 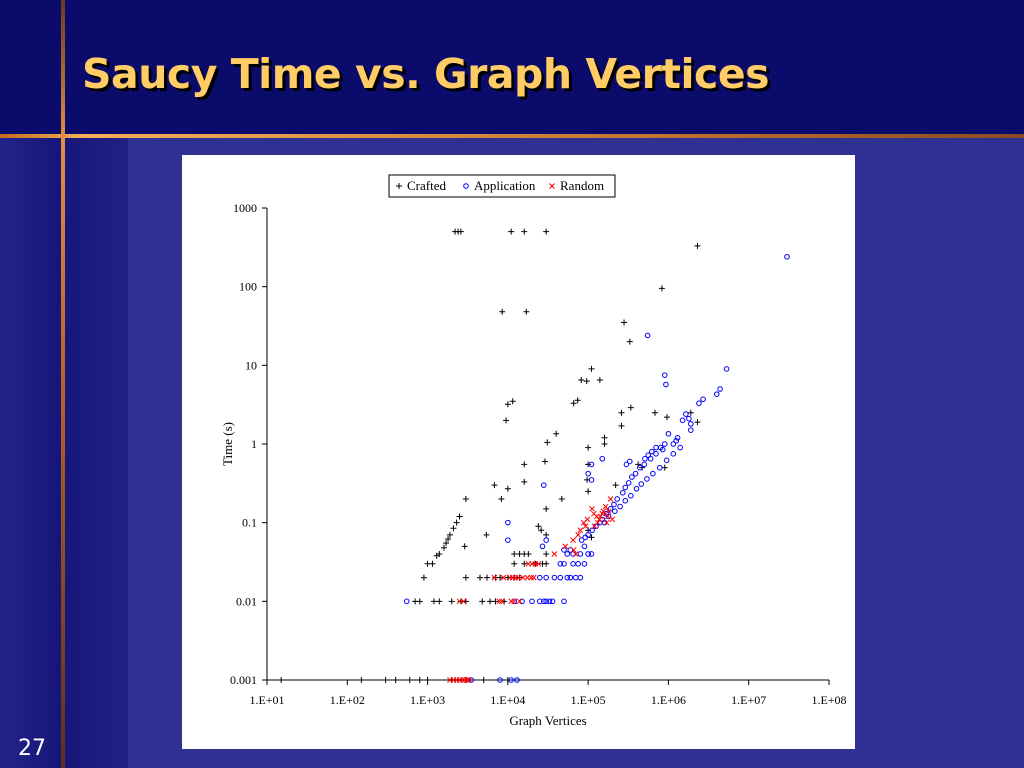 What do you see at coordinates (547, 720) in the screenshot?
I see `x-axis-title: Graph Vertices` at bounding box center [547, 720].